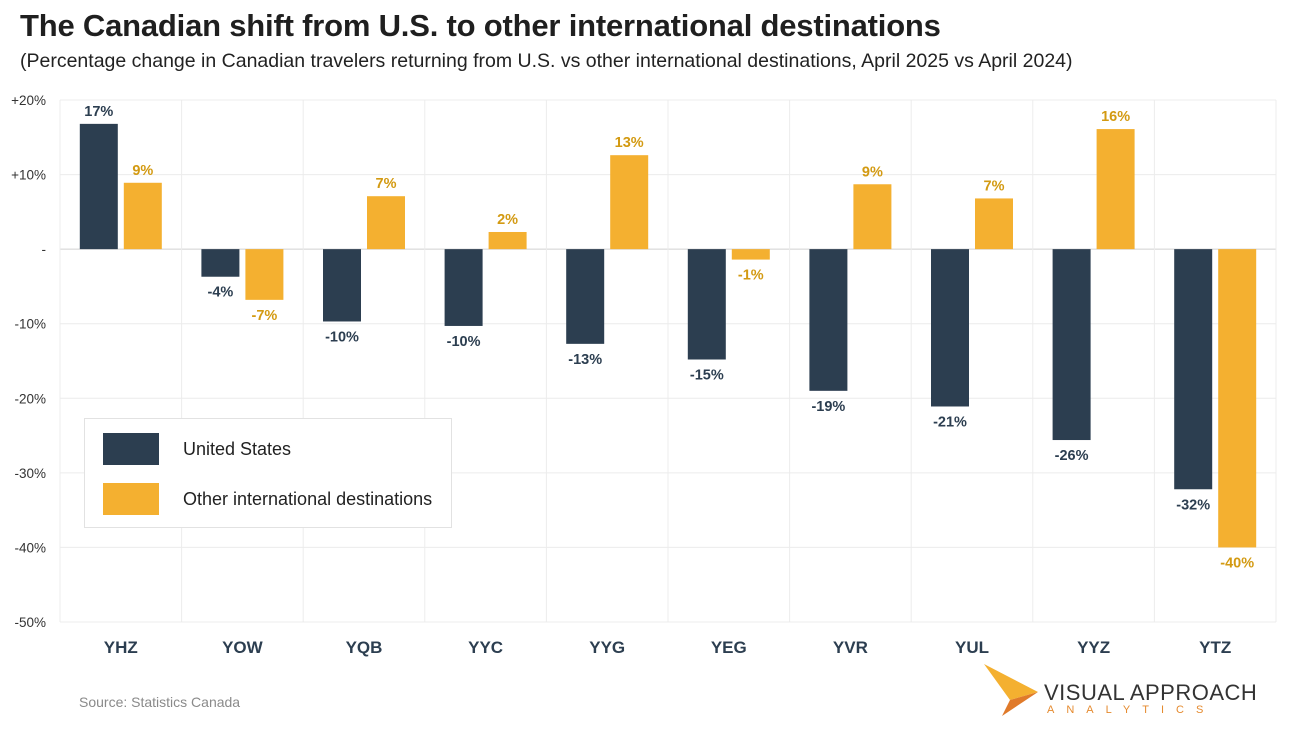  What do you see at coordinates (160, 702) in the screenshot?
I see `source-note: Source: Statistics Canada` at bounding box center [160, 702].